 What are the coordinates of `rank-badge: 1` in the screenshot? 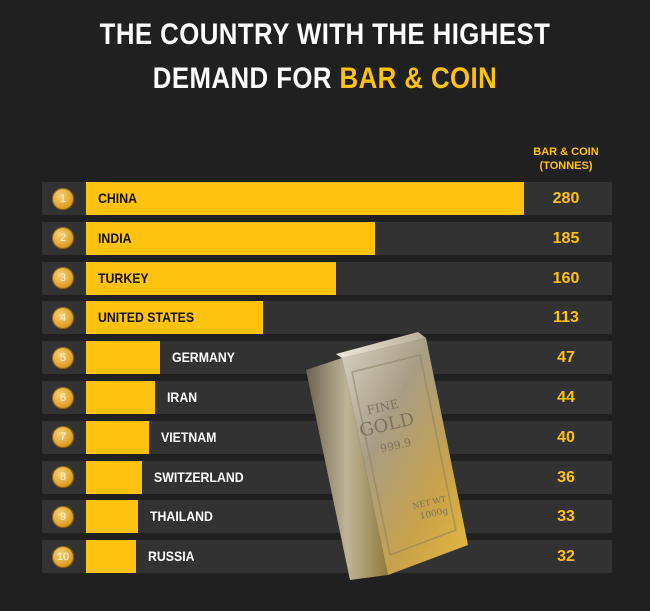 It's located at (63, 198).